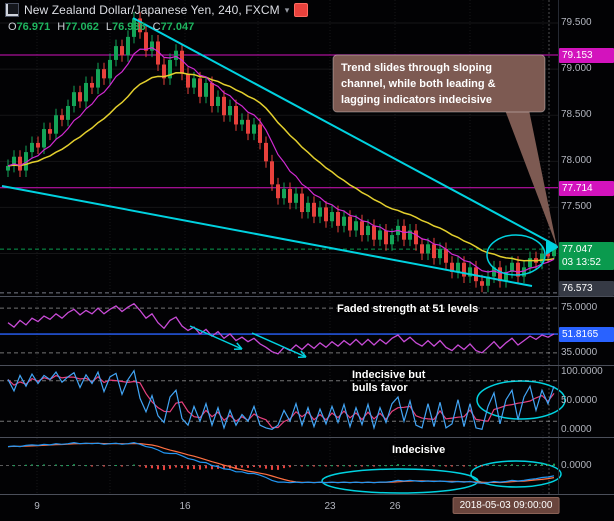  I want to click on price-axis-badge: 77.714, so click(586, 188).